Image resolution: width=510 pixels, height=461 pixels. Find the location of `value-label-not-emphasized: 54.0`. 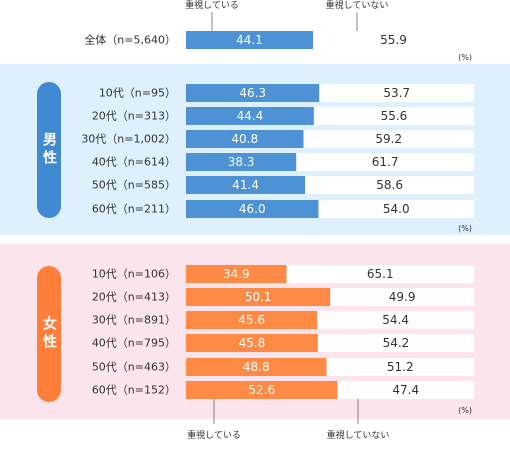

value-label-not-emphasized: 54.0 is located at coordinates (396, 209).